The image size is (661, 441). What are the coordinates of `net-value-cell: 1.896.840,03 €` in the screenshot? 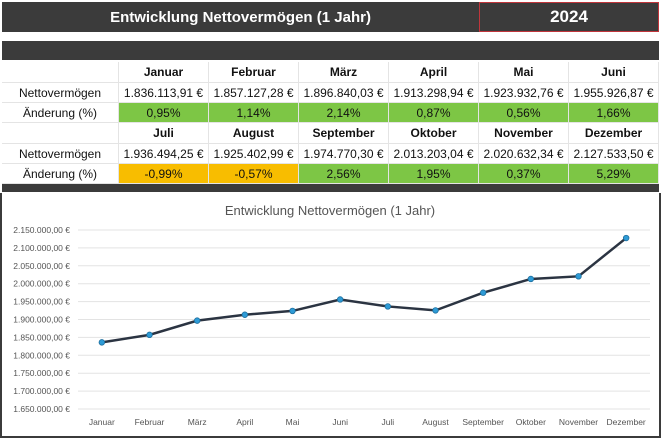 It's located at (344, 93).